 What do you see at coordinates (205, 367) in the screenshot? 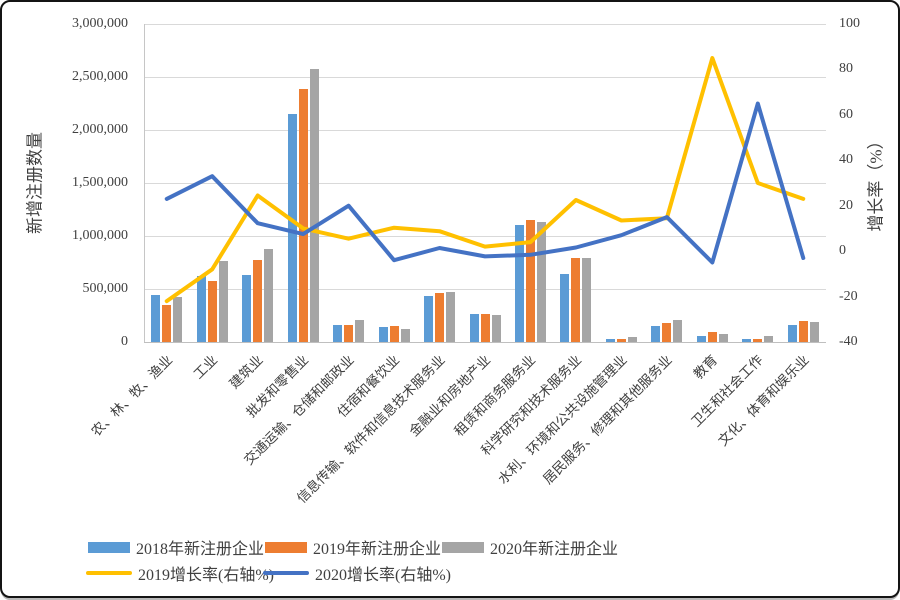
I see `x-axis-tick-label: 工业` at bounding box center [205, 367].